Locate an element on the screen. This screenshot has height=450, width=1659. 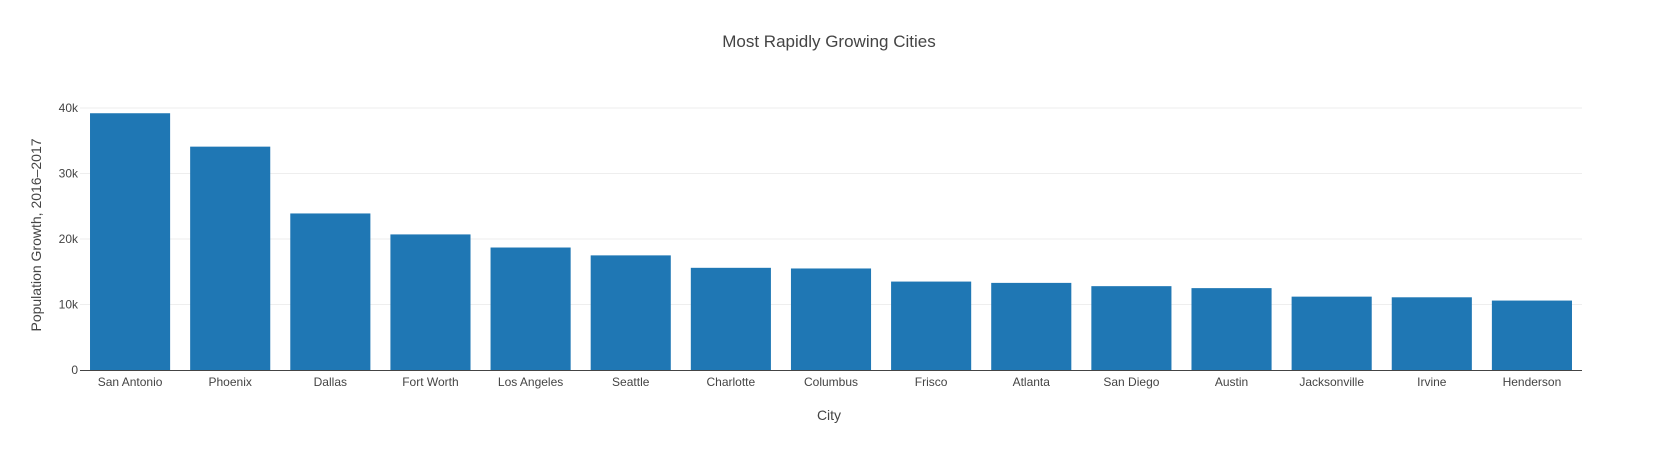
y-tick-label: 10k is located at coordinates (69, 305).